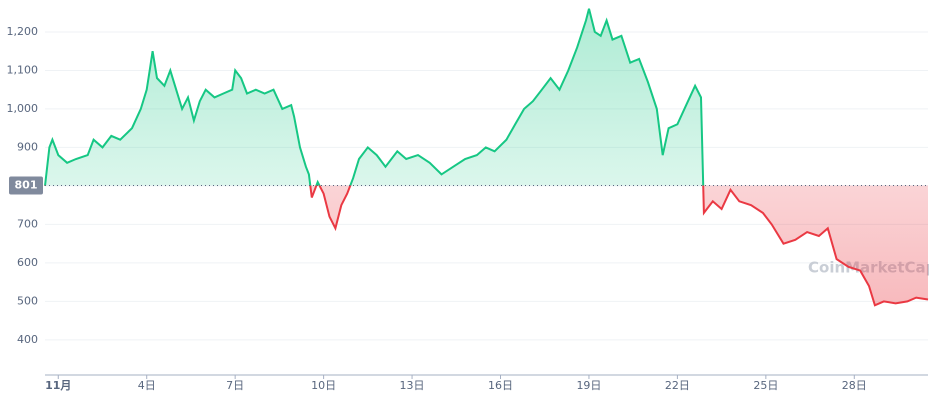 The height and width of the screenshot is (400, 929). I want to click on y-tick-label: 1,200, so click(23, 31).